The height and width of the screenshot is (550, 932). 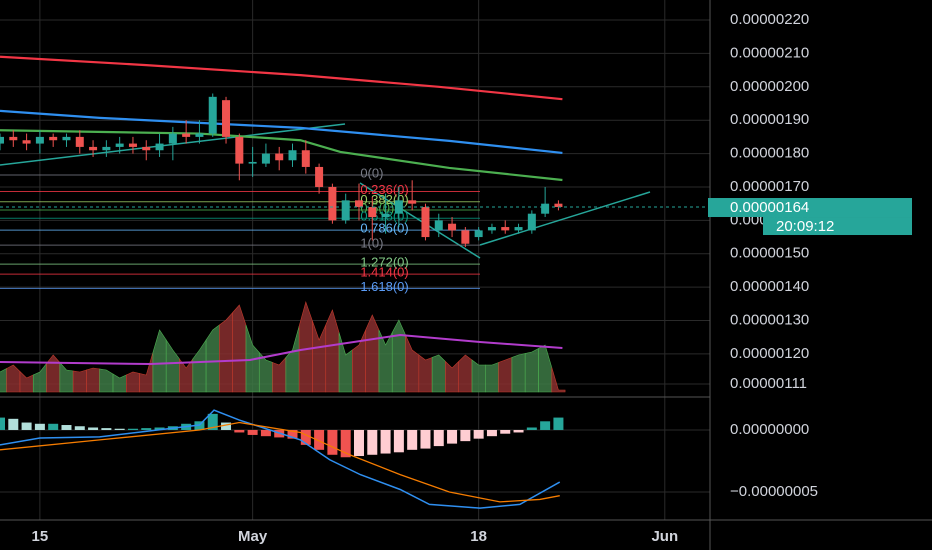 I want to click on x-tick-label: Jun, so click(x=664, y=536).